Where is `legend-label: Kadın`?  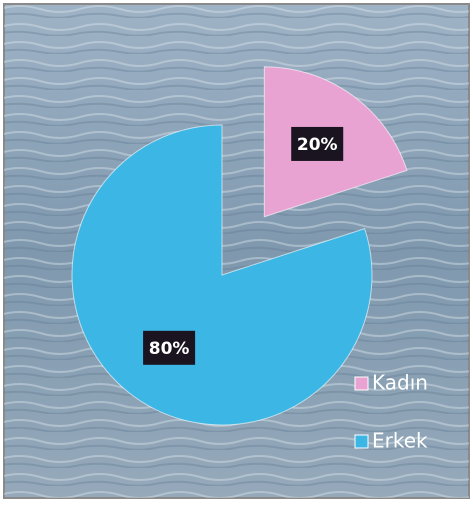 legend-label: Kadın is located at coordinates (400, 383).